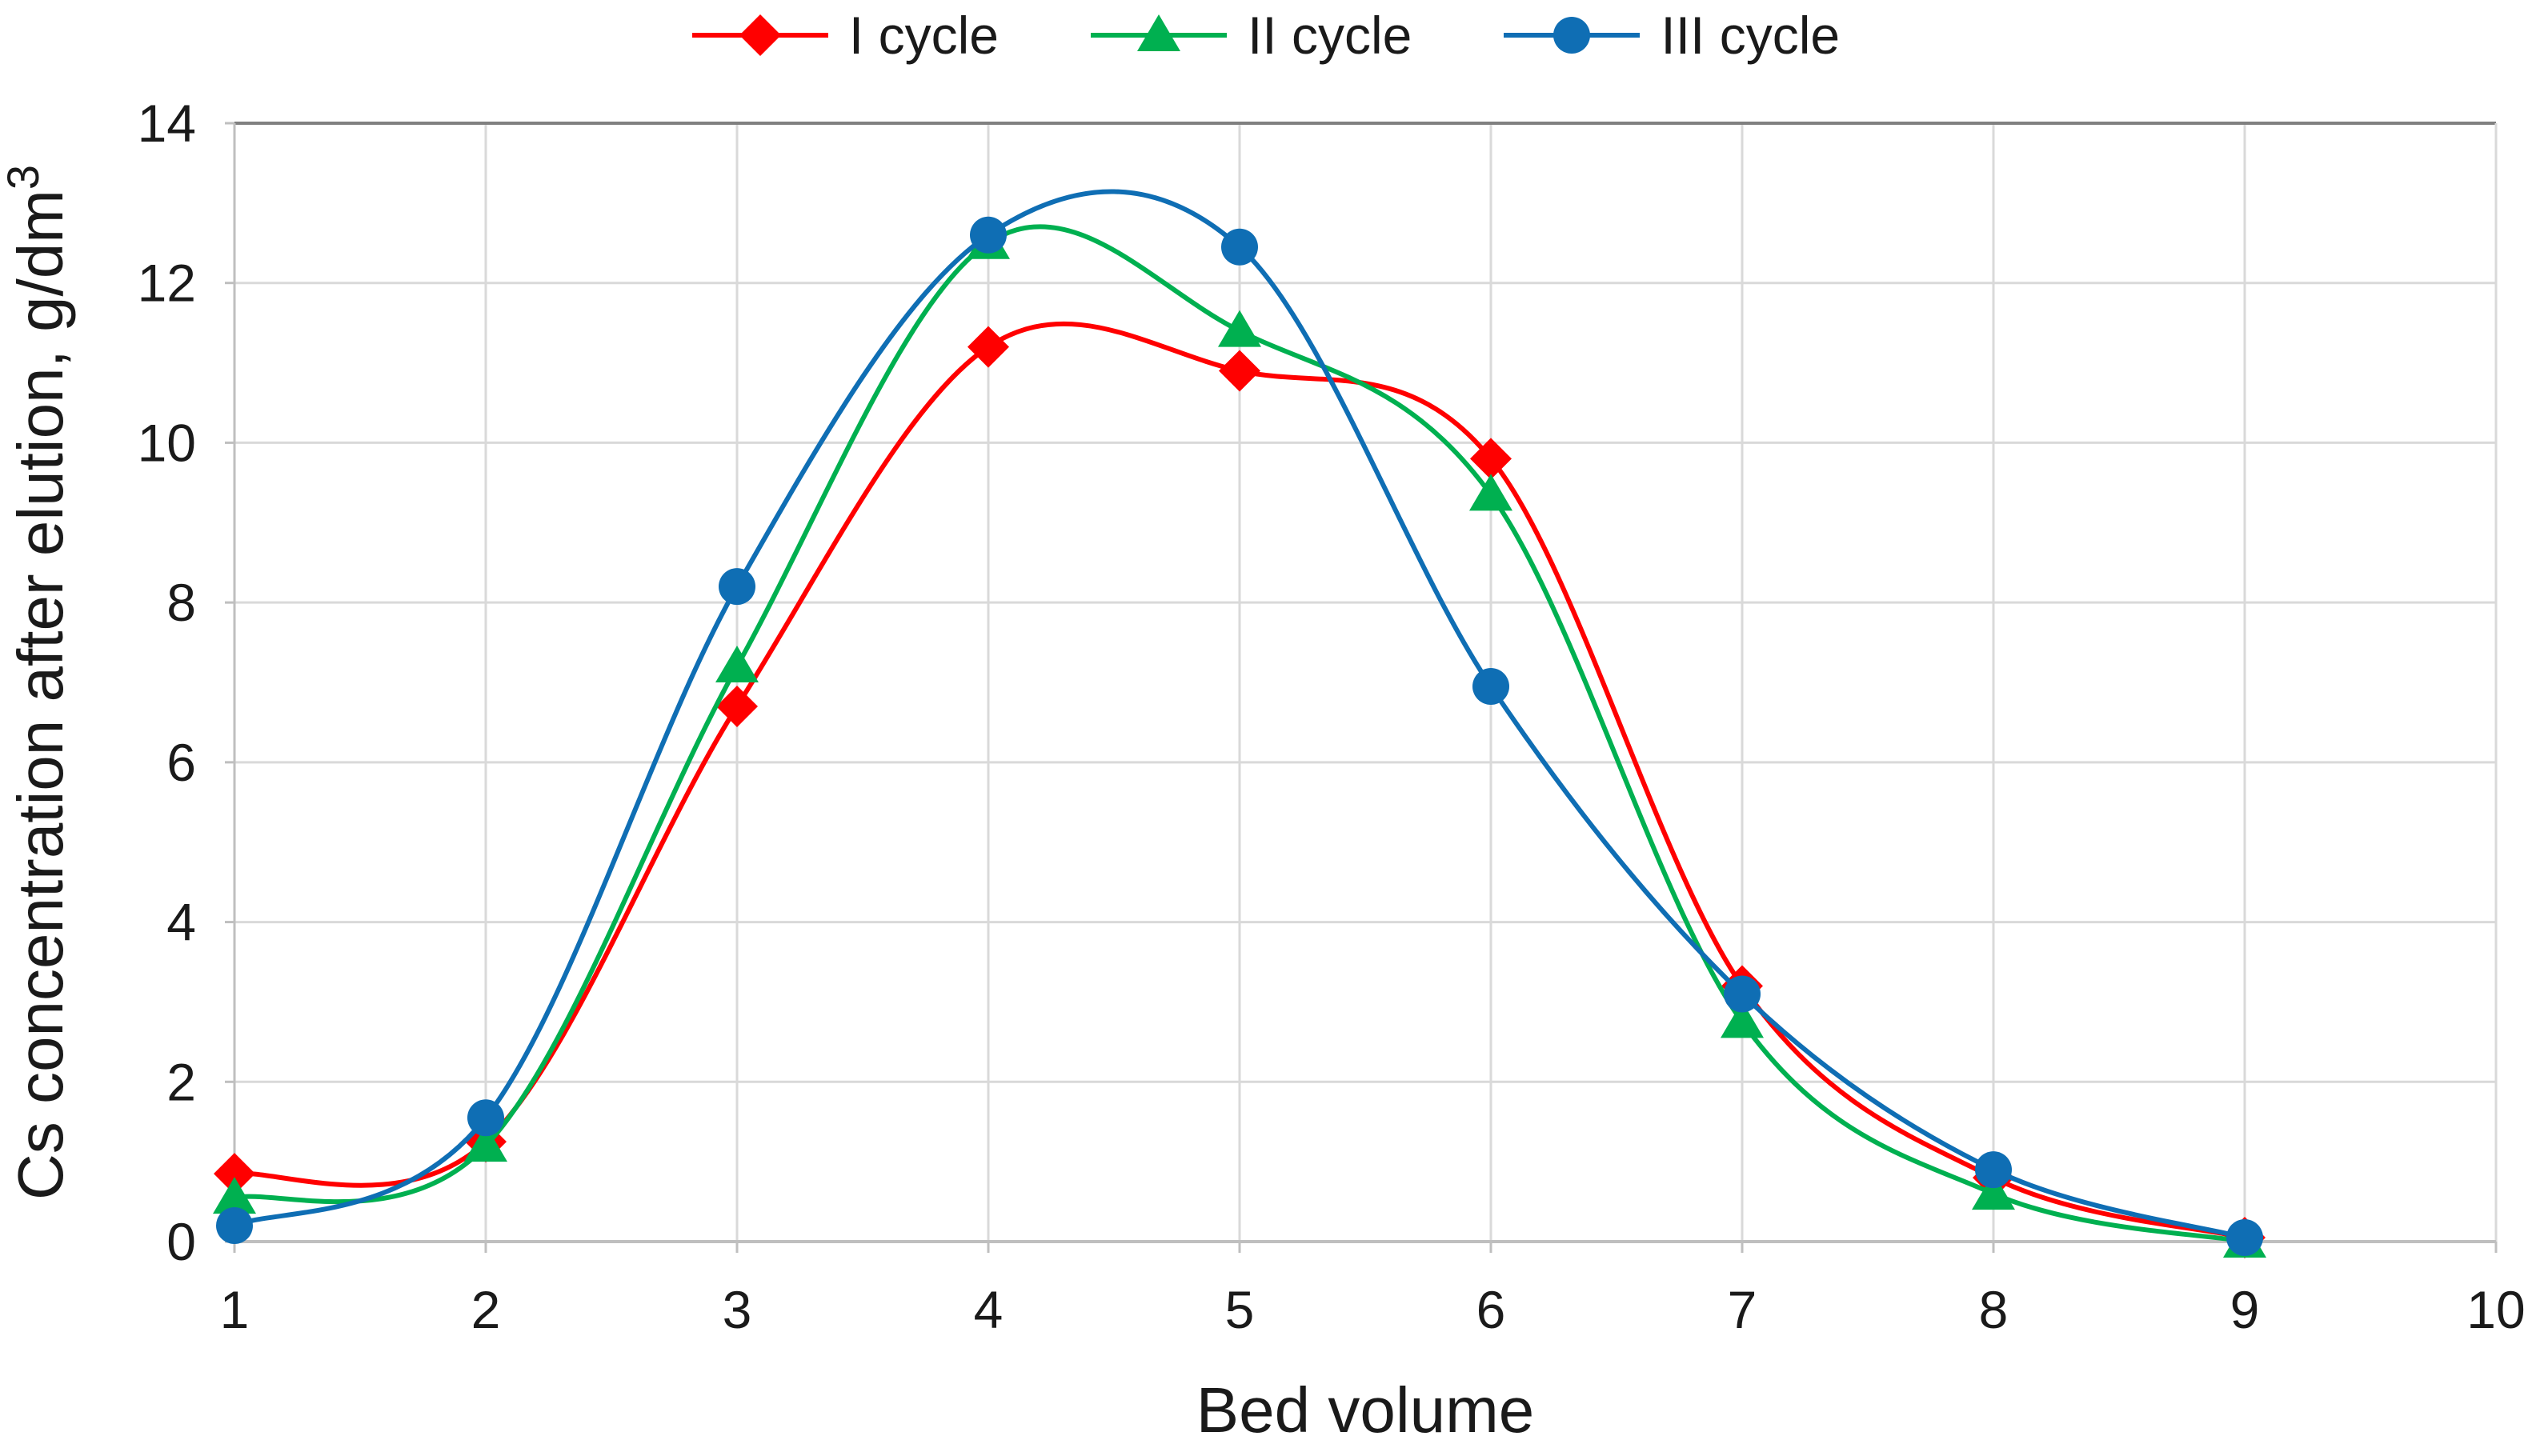 The height and width of the screenshot is (1456, 2532). Describe the element at coordinates (167, 123) in the screenshot. I see `y-tick-label: 14` at that location.